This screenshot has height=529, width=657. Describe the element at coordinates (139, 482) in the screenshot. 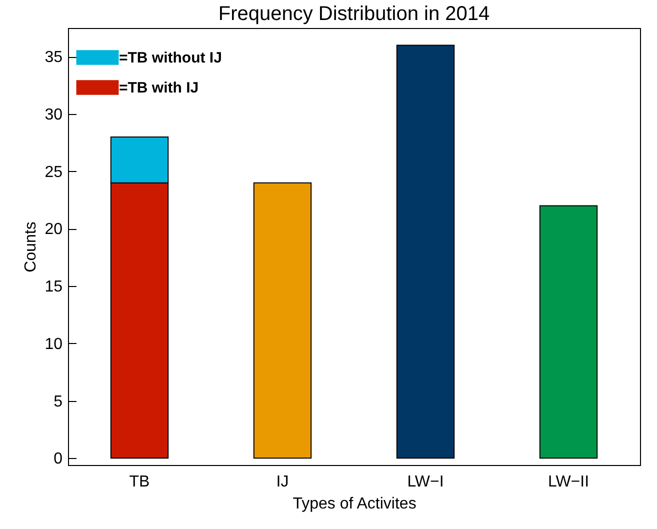

I see `x-tick-label: TB` at that location.